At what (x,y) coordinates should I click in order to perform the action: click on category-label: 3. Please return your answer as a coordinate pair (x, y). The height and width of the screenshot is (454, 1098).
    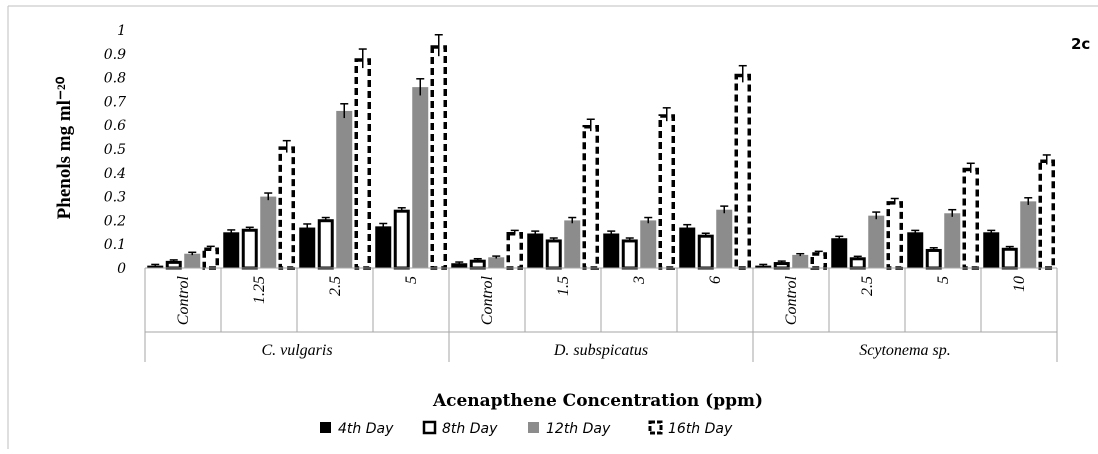
    Looking at the image, I should click on (639, 280).